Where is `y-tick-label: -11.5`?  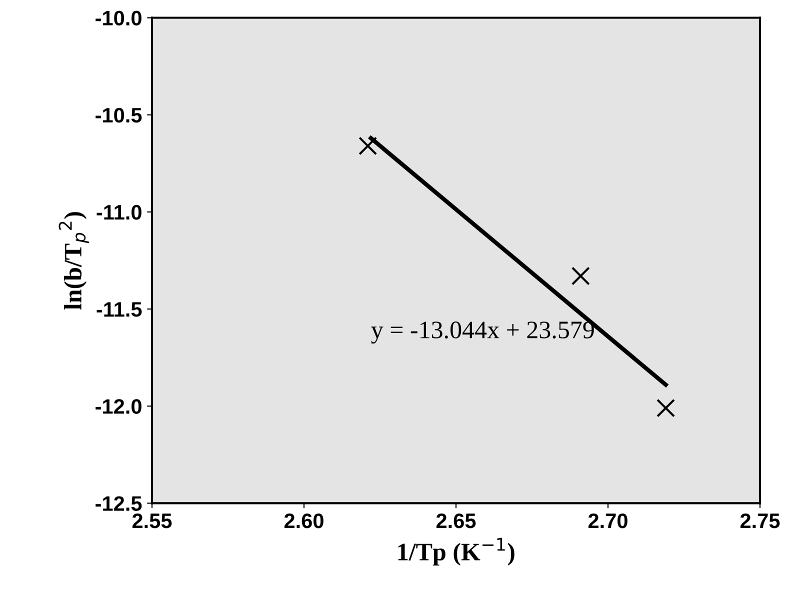 y-tick-label: -11.5 is located at coordinates (119, 309).